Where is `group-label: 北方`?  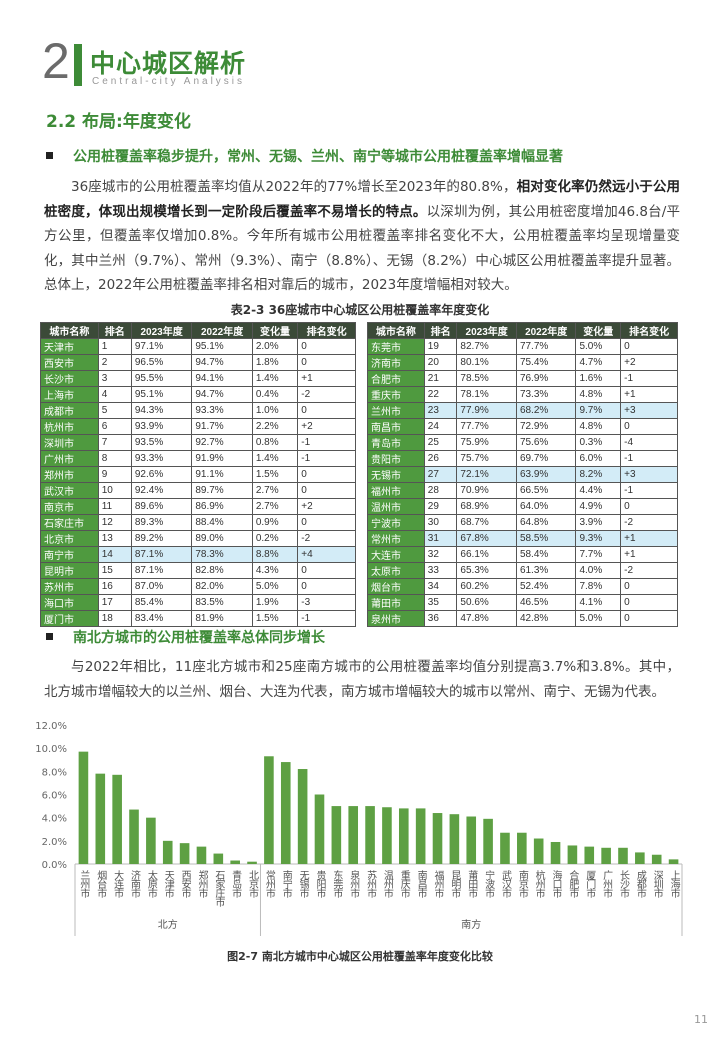
group-label: 北方 is located at coordinates (168, 924).